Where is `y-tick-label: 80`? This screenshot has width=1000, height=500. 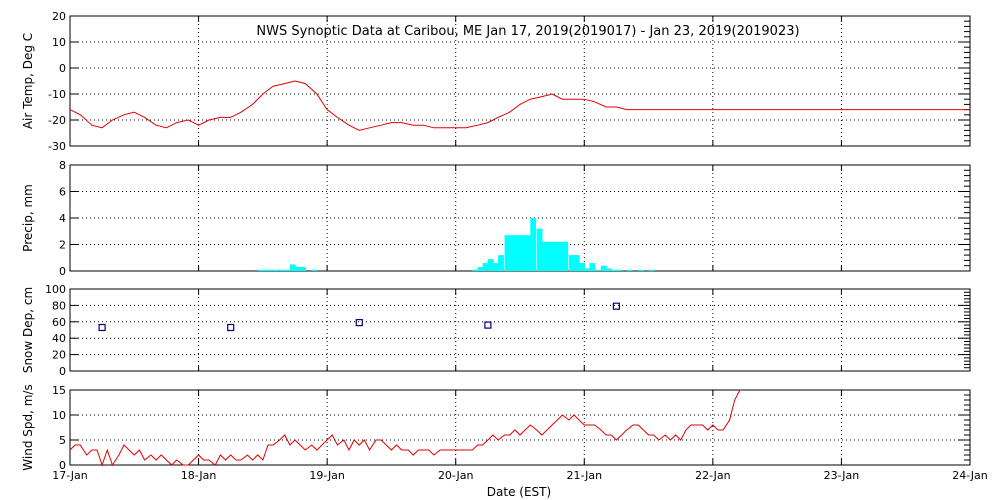
y-tick-label: 80 is located at coordinates (59, 305).